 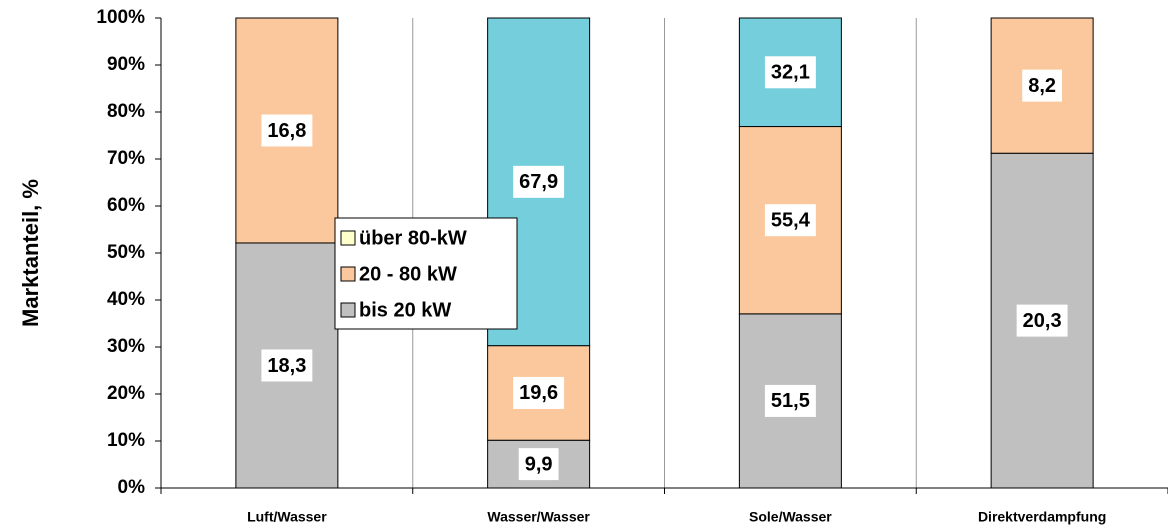 What do you see at coordinates (126, 299) in the screenshot?
I see `y-tick-label: 40%` at bounding box center [126, 299].